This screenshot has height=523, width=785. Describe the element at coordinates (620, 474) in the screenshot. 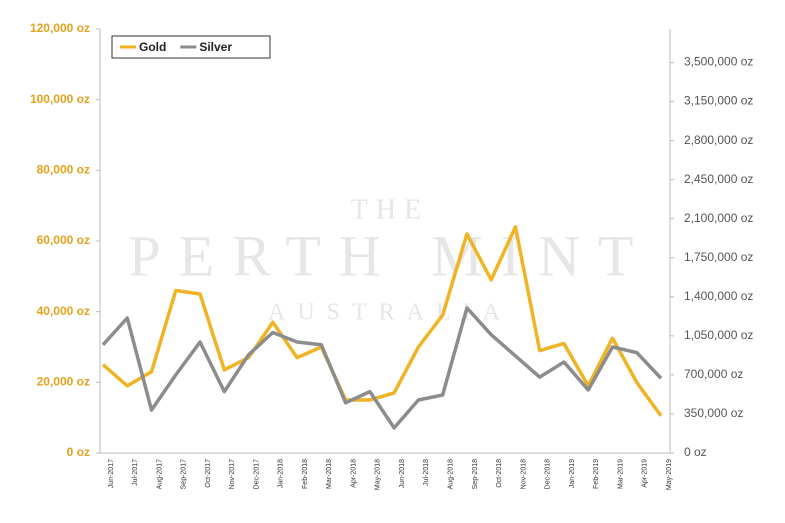

I see `x-tick-label: Mar-2019` at that location.